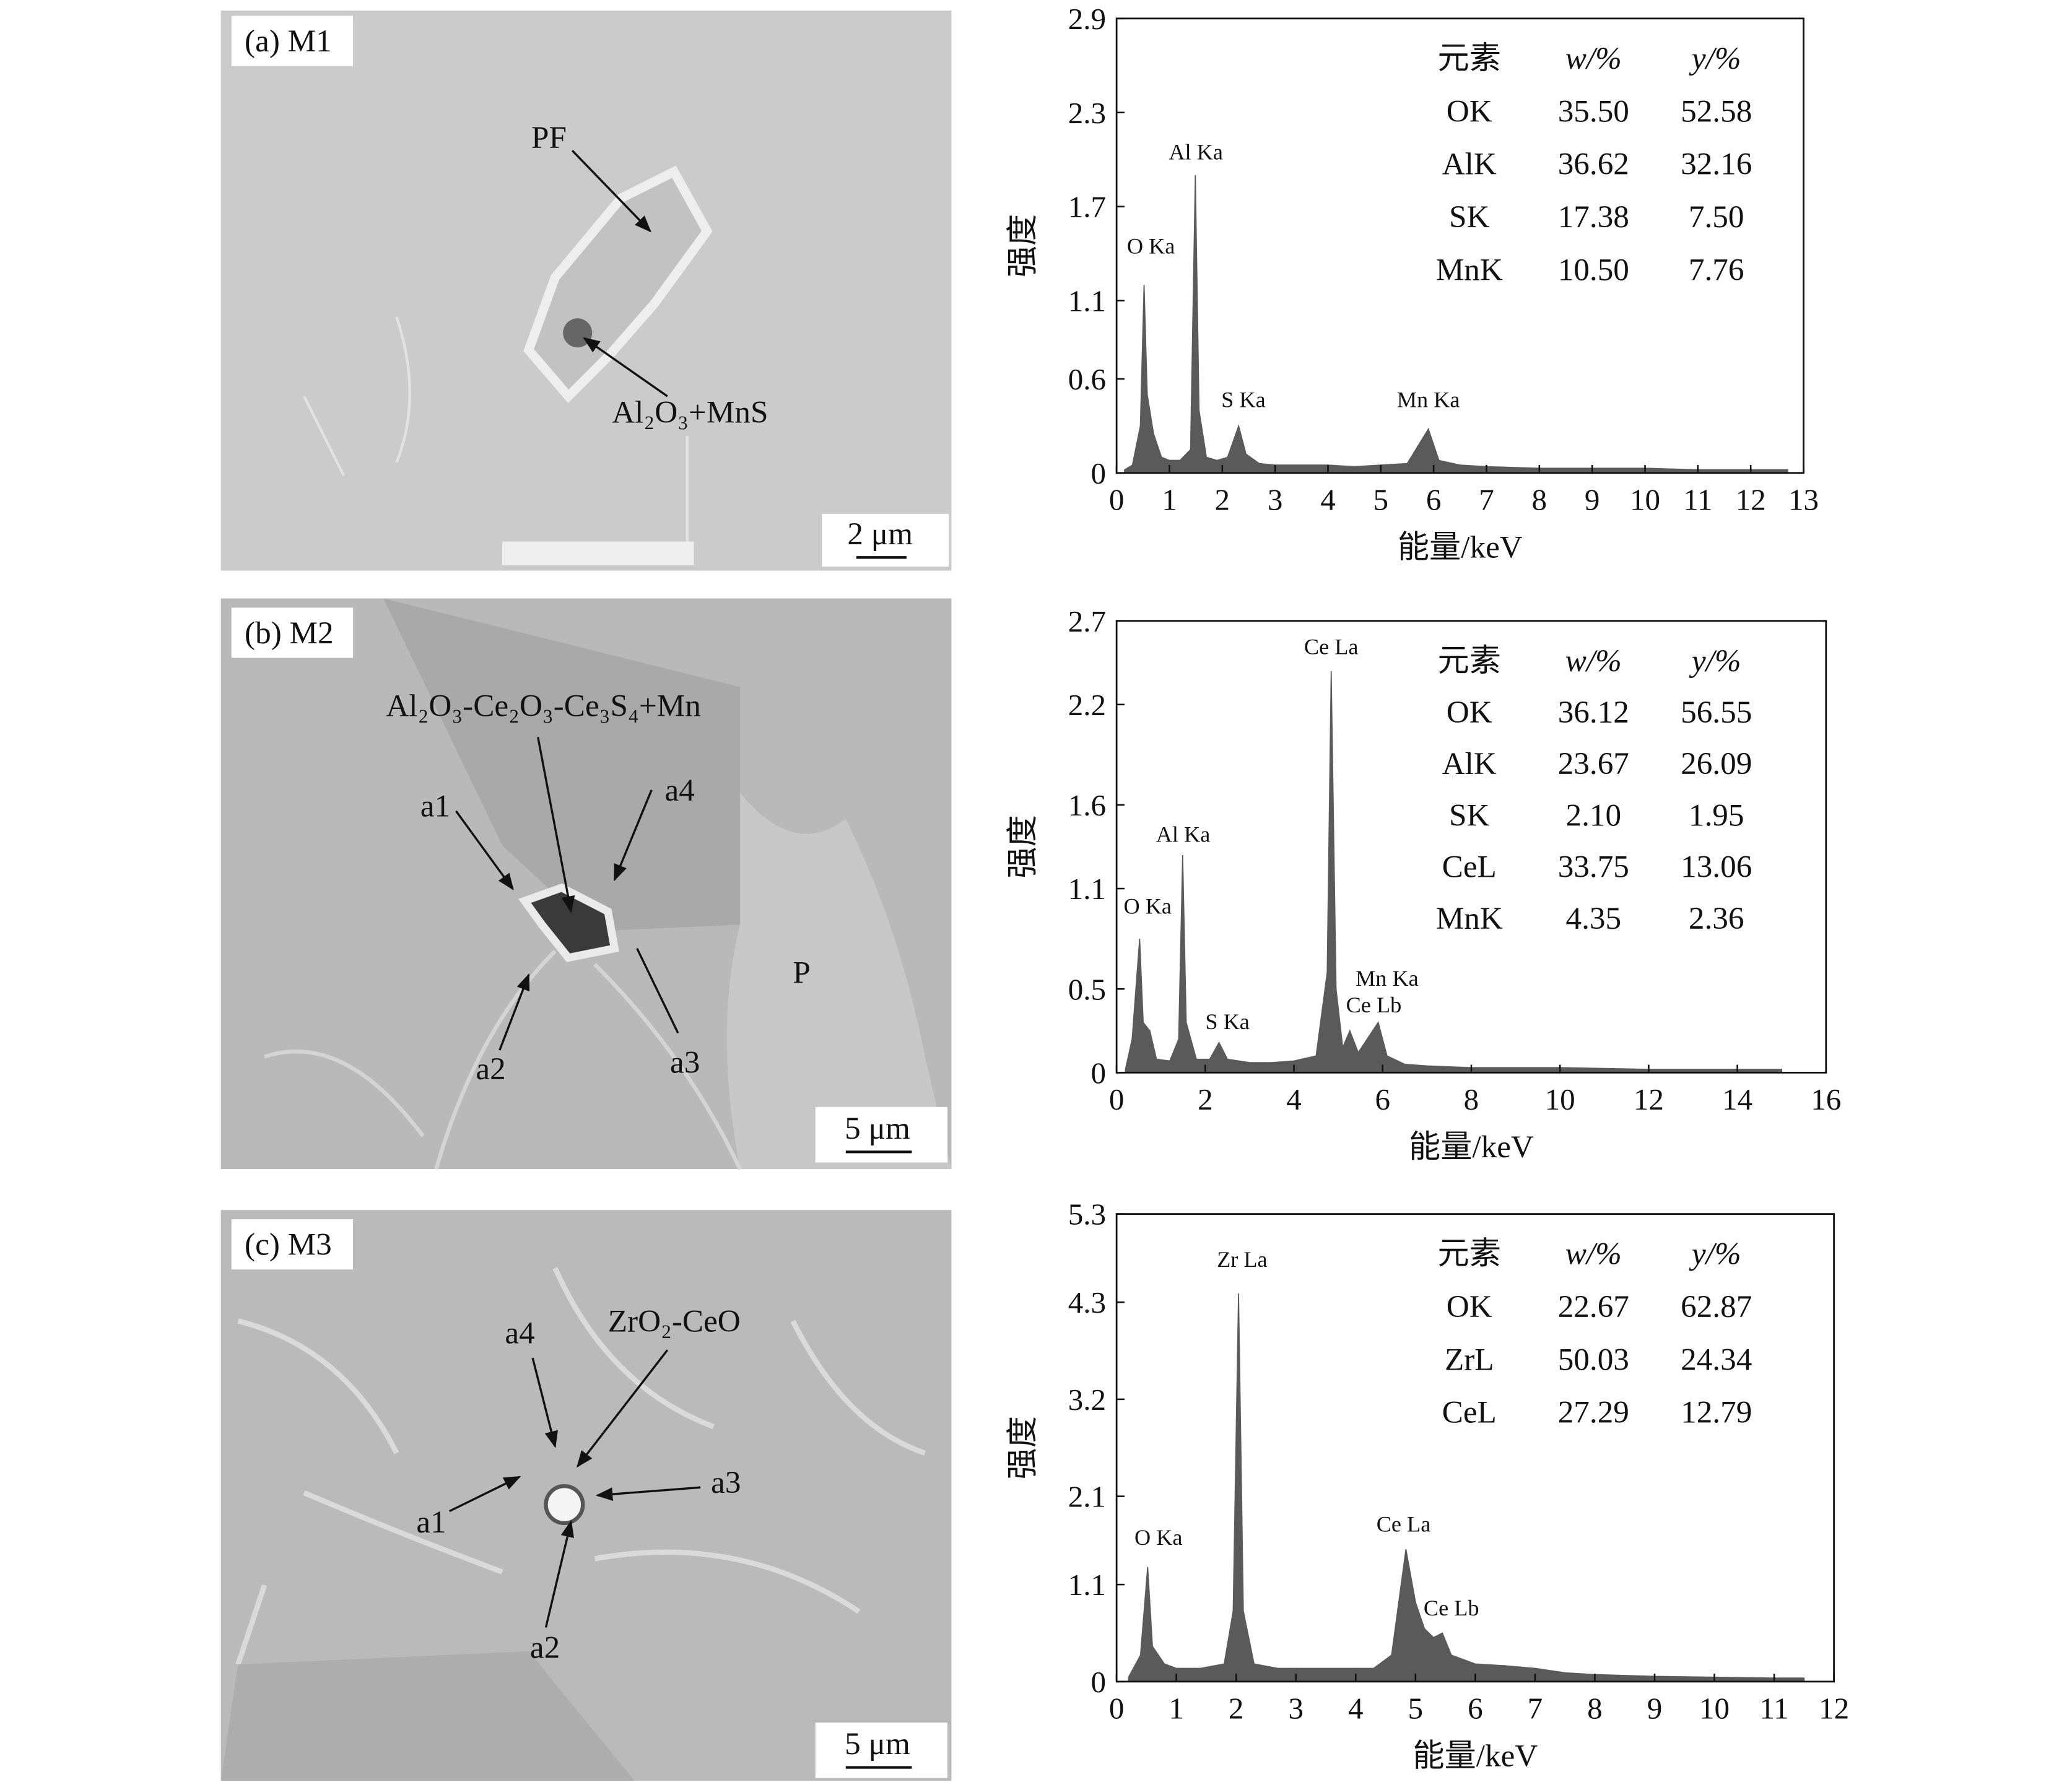 Image resolution: width=2072 pixels, height=1782 pixels. I want to click on panel-label: (b) M2, so click(289, 633).